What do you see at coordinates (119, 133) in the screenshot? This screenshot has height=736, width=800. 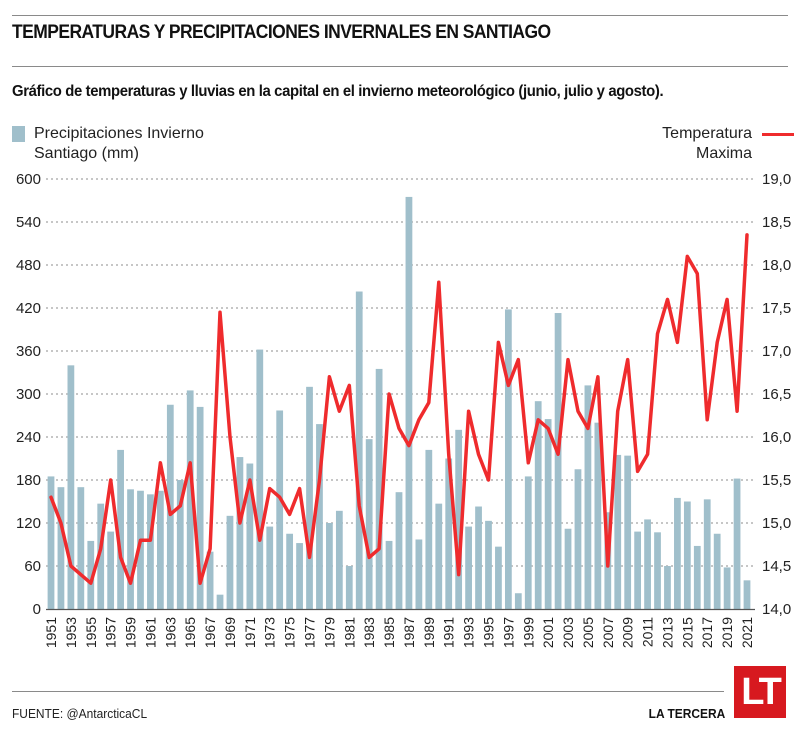 I see `legend-precipitation-line1: Precipitaciones Invierno` at bounding box center [119, 133].